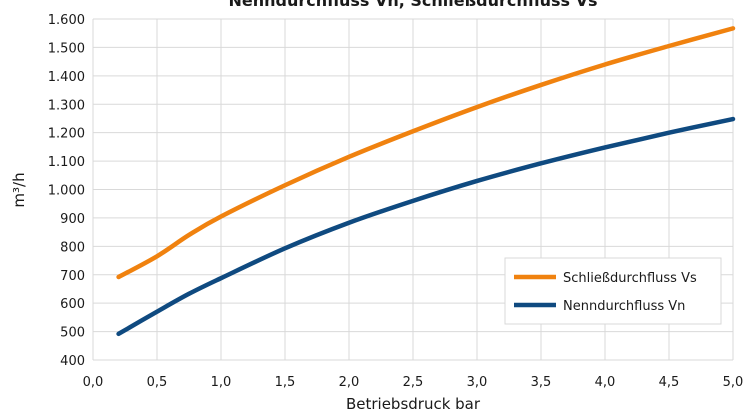 This screenshot has width=750, height=416. Describe the element at coordinates (19, 189) in the screenshot. I see `y-axis-title: m³/h` at that location.